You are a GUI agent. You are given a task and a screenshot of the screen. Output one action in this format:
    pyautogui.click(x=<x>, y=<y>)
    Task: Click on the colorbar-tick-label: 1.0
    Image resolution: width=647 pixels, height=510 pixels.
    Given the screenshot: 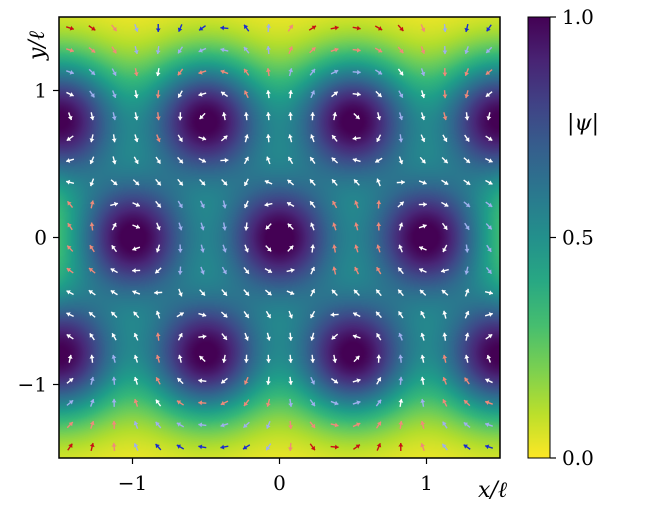 What is the action you would take?
    pyautogui.click(x=578, y=17)
    